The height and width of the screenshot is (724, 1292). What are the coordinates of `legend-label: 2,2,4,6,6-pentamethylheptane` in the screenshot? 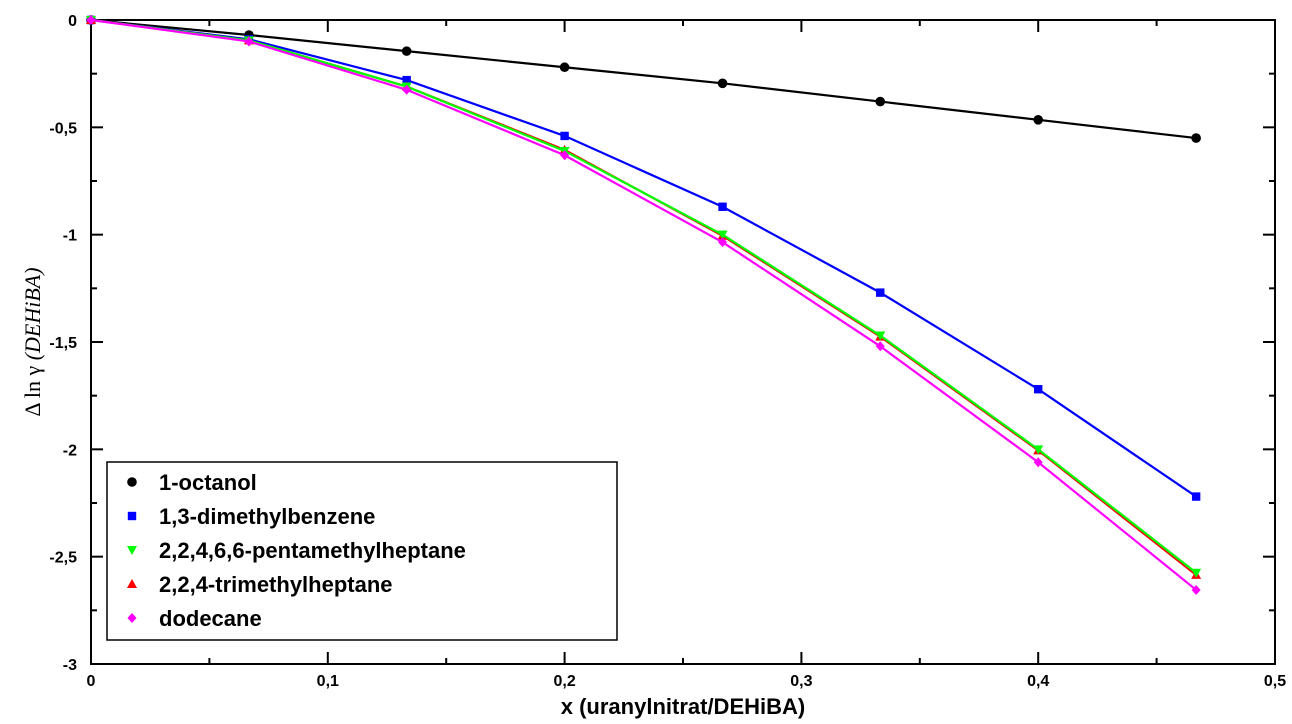 It's located at (312, 550).